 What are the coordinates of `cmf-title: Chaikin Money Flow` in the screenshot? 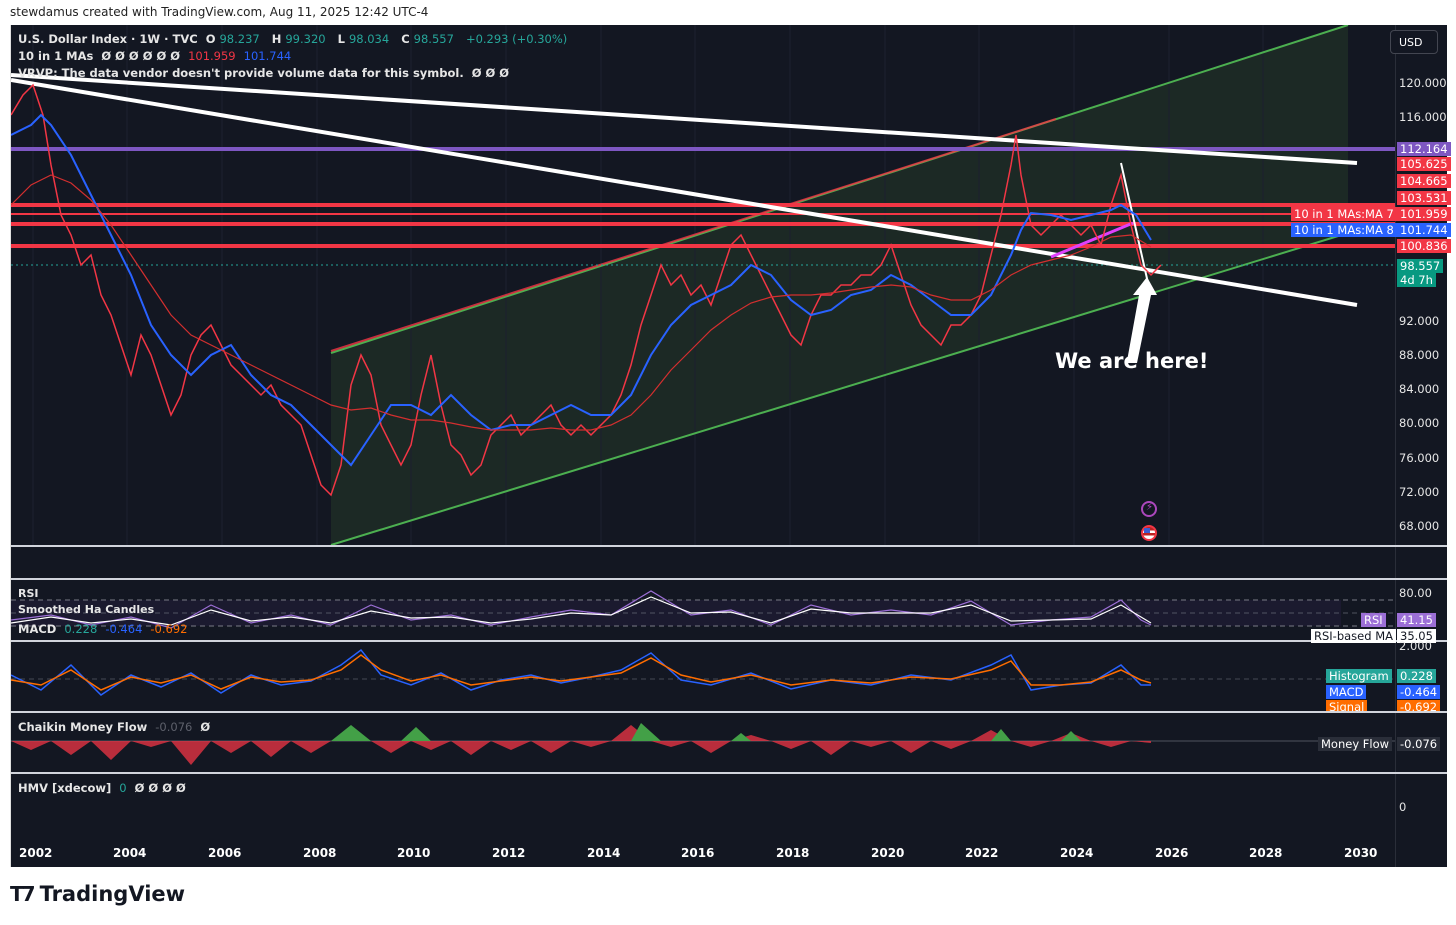 It's located at (83, 727).